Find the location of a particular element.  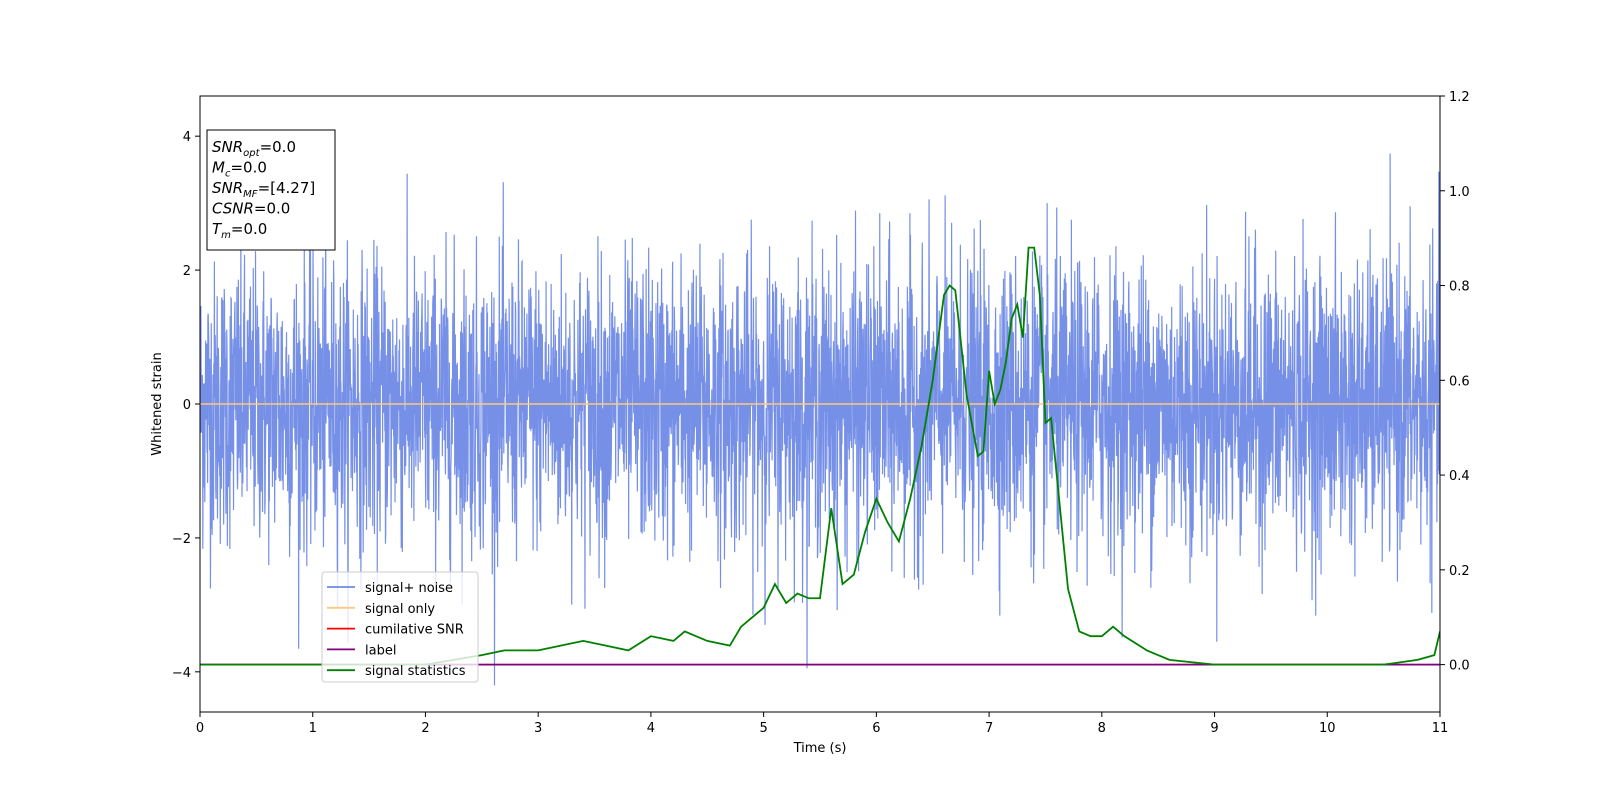

x-tick-label: 5 is located at coordinates (763, 728).